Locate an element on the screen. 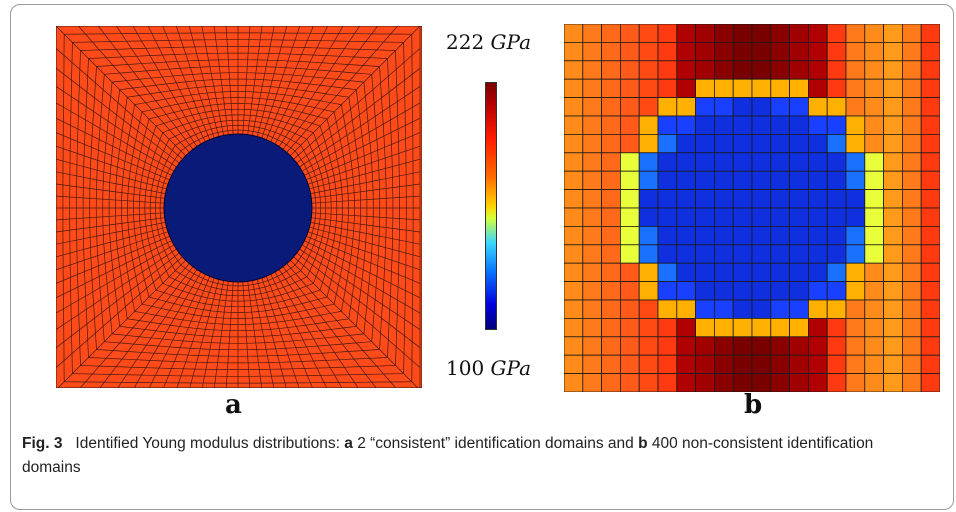 The height and width of the screenshot is (512, 956). panel-b-label: b is located at coordinates (753, 405).